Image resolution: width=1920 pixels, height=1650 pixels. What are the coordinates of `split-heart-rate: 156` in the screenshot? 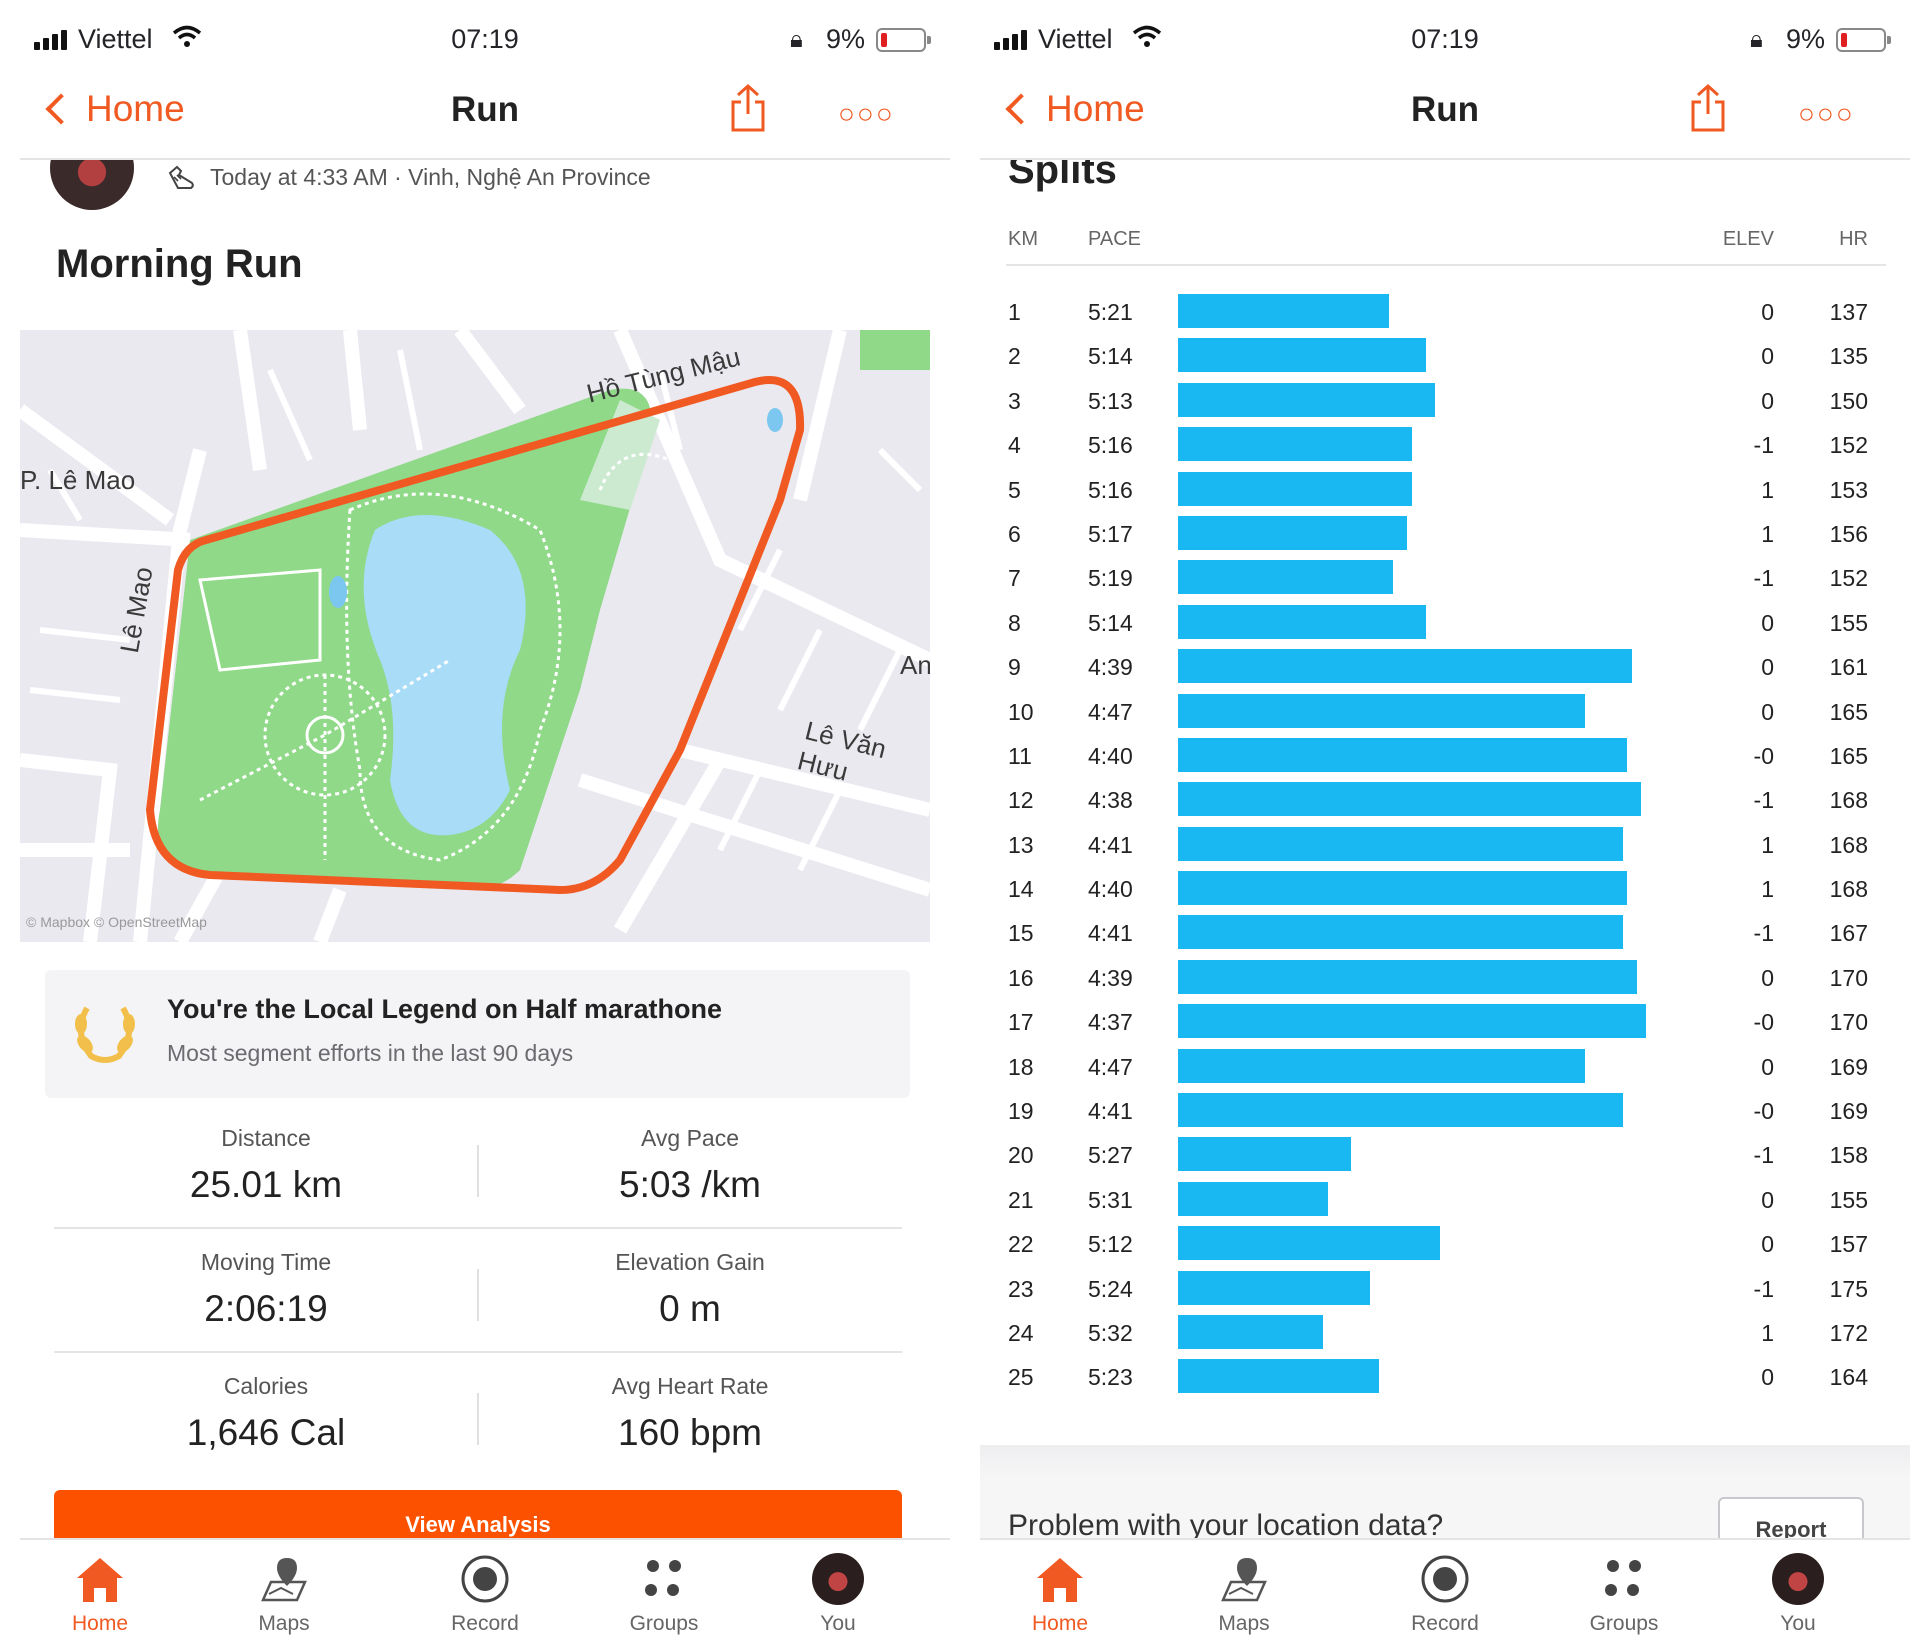 It's located at (1848, 533).